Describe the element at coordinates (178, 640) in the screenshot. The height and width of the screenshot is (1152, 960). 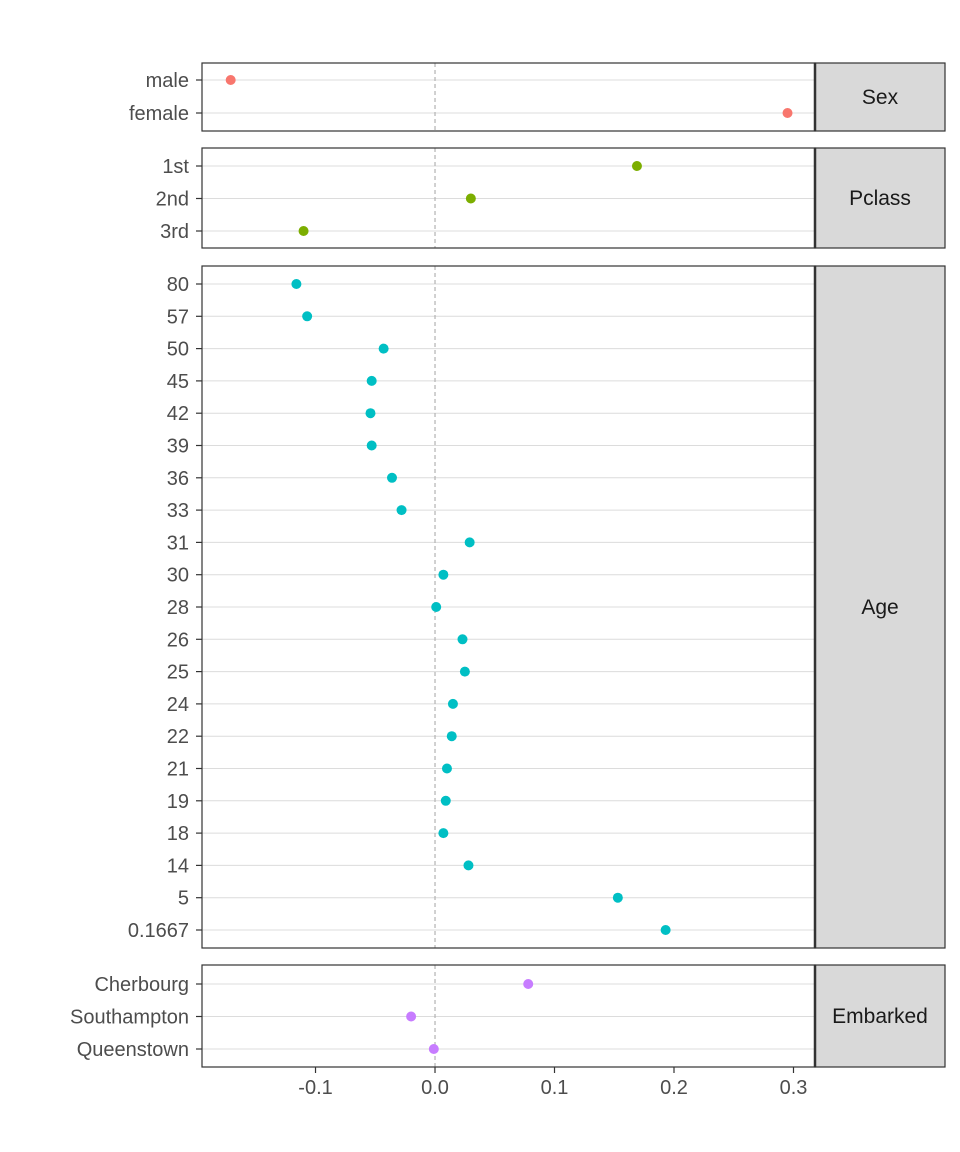
I see `y-tick-label: 26` at that location.